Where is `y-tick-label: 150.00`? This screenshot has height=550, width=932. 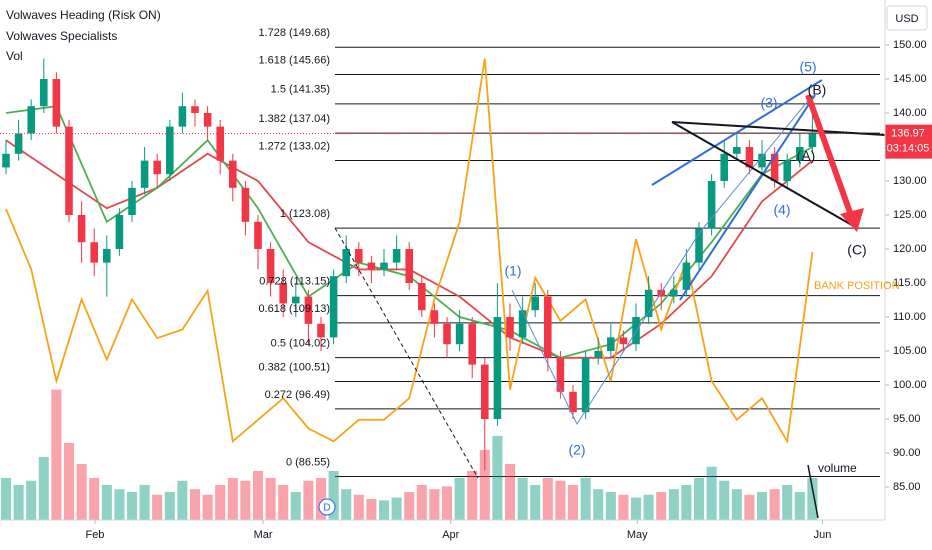
y-tick-label: 150.00 is located at coordinates (910, 45).